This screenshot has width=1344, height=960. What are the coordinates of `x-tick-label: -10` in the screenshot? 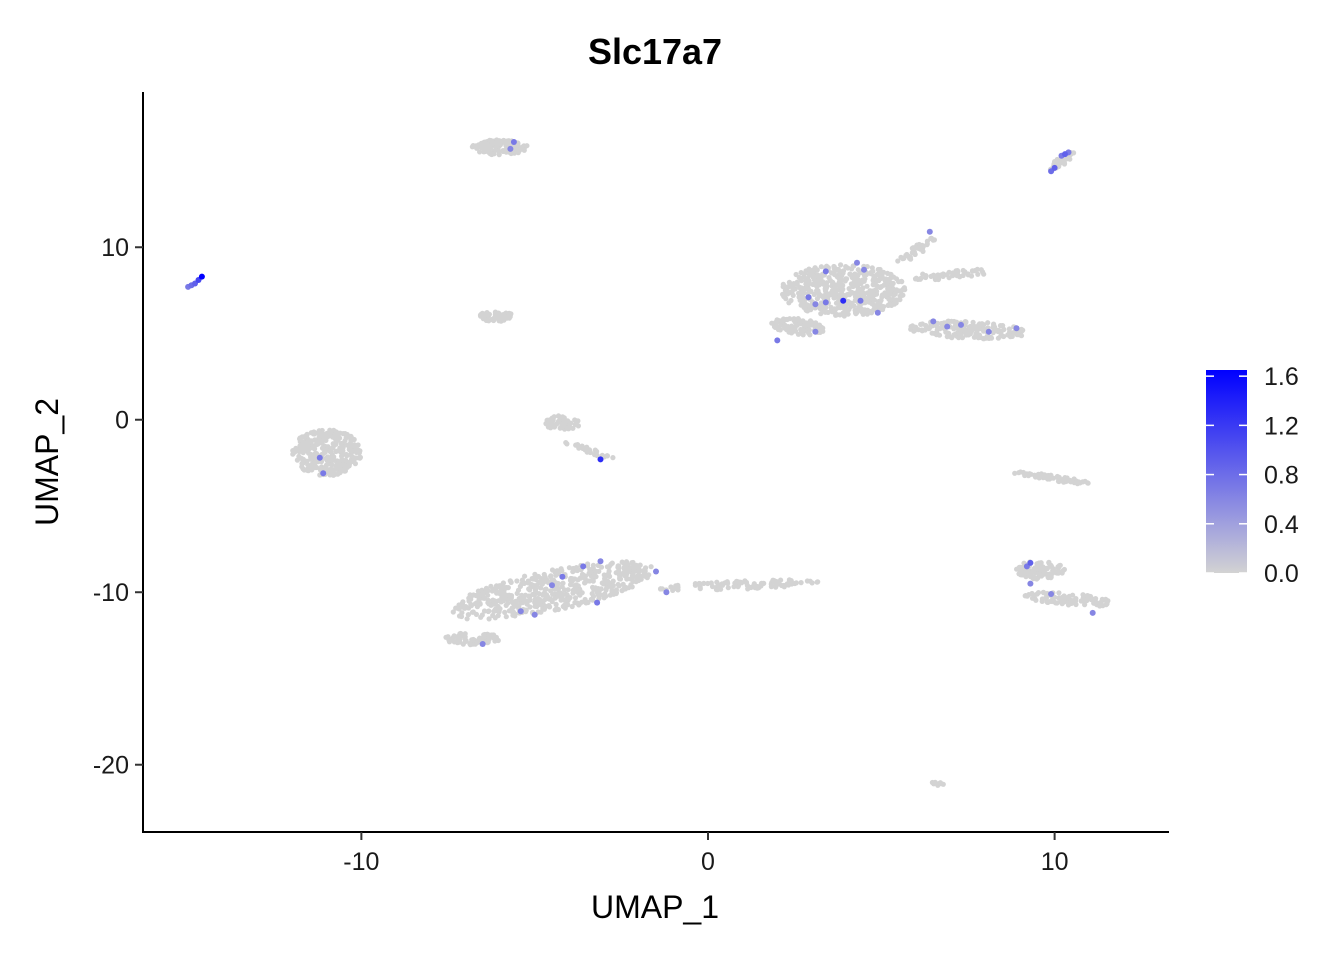 It's located at (361, 862).